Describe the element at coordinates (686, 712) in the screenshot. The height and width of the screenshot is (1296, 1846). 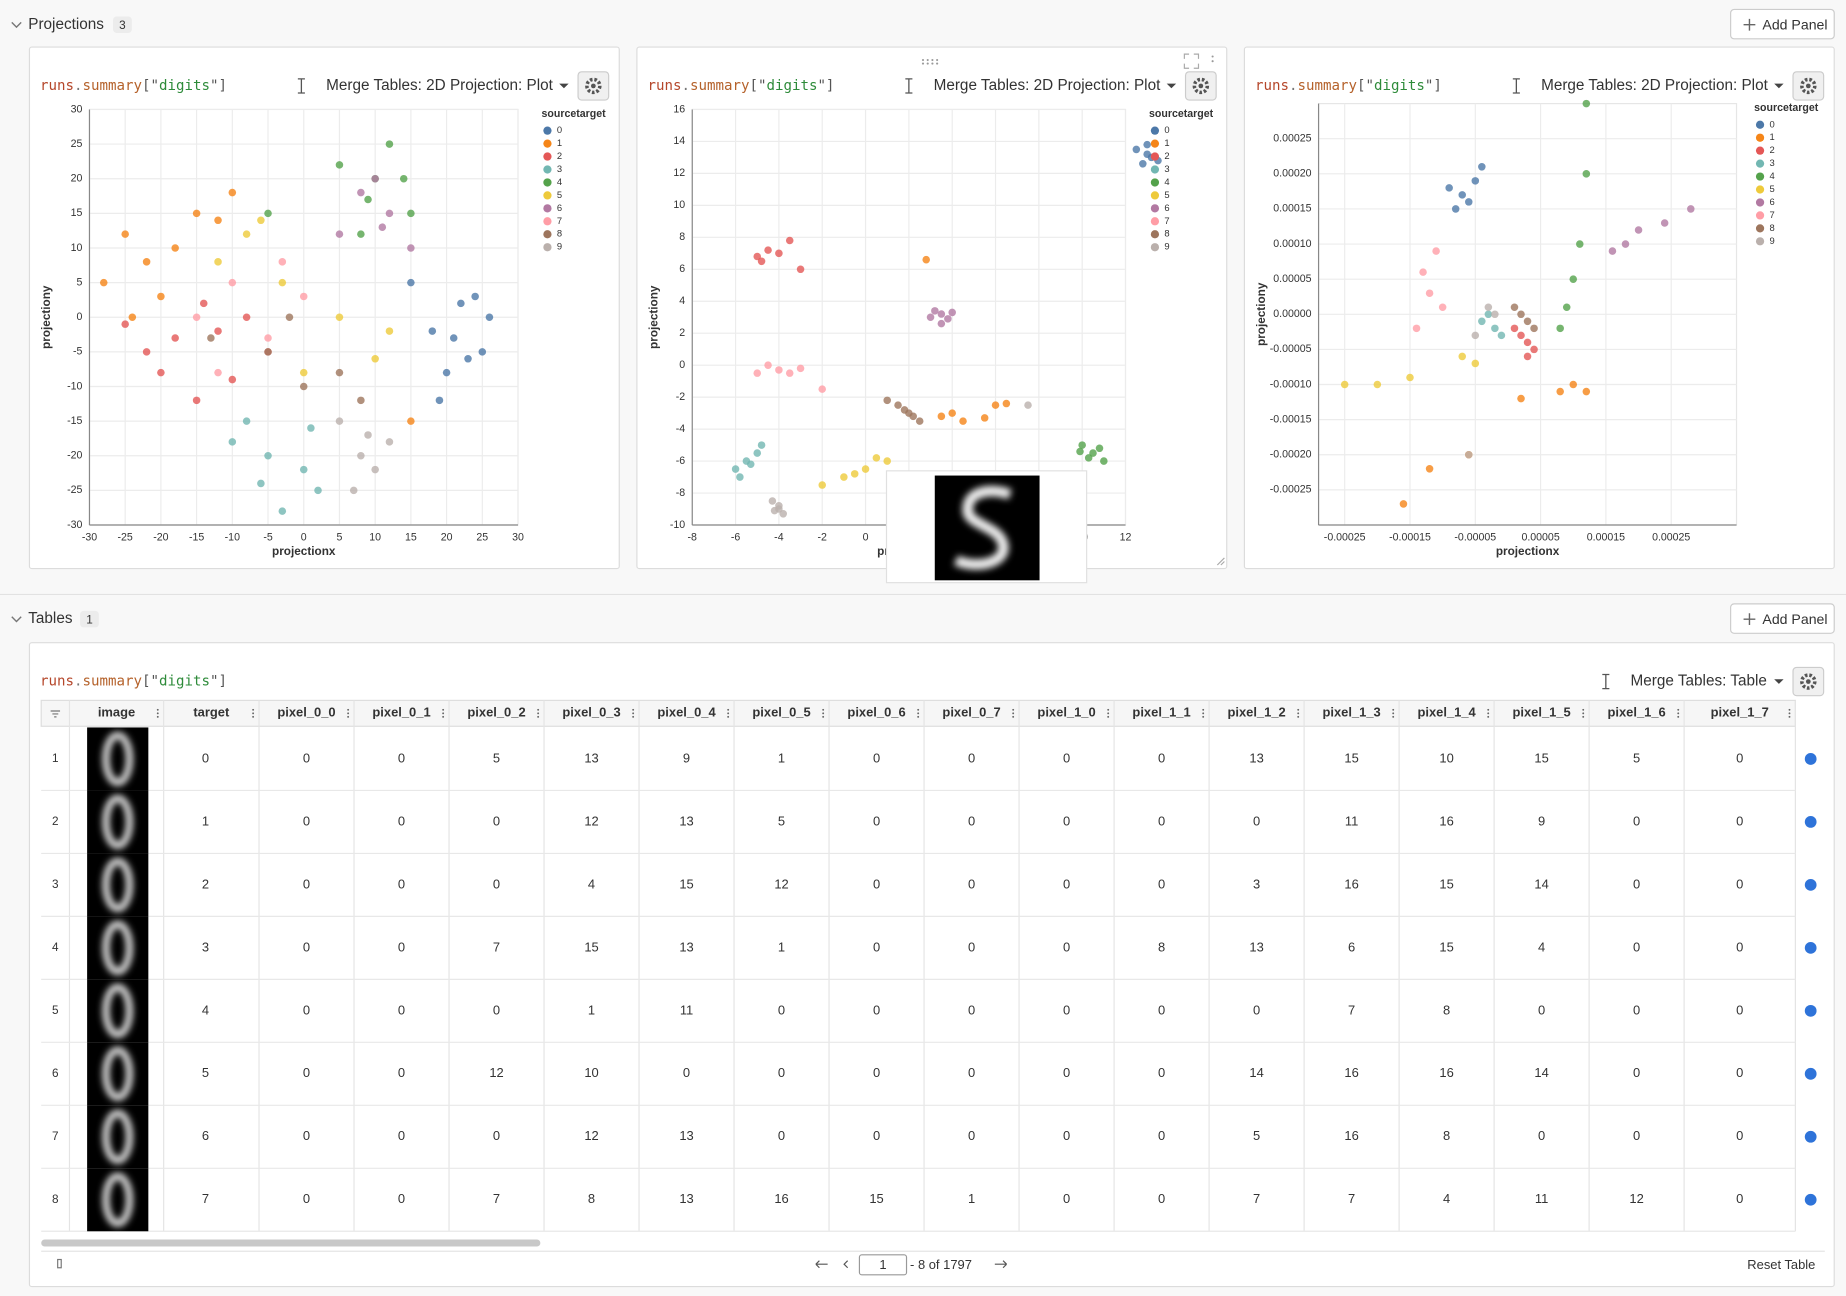
I see `column-header: pixel_0_4` at that location.